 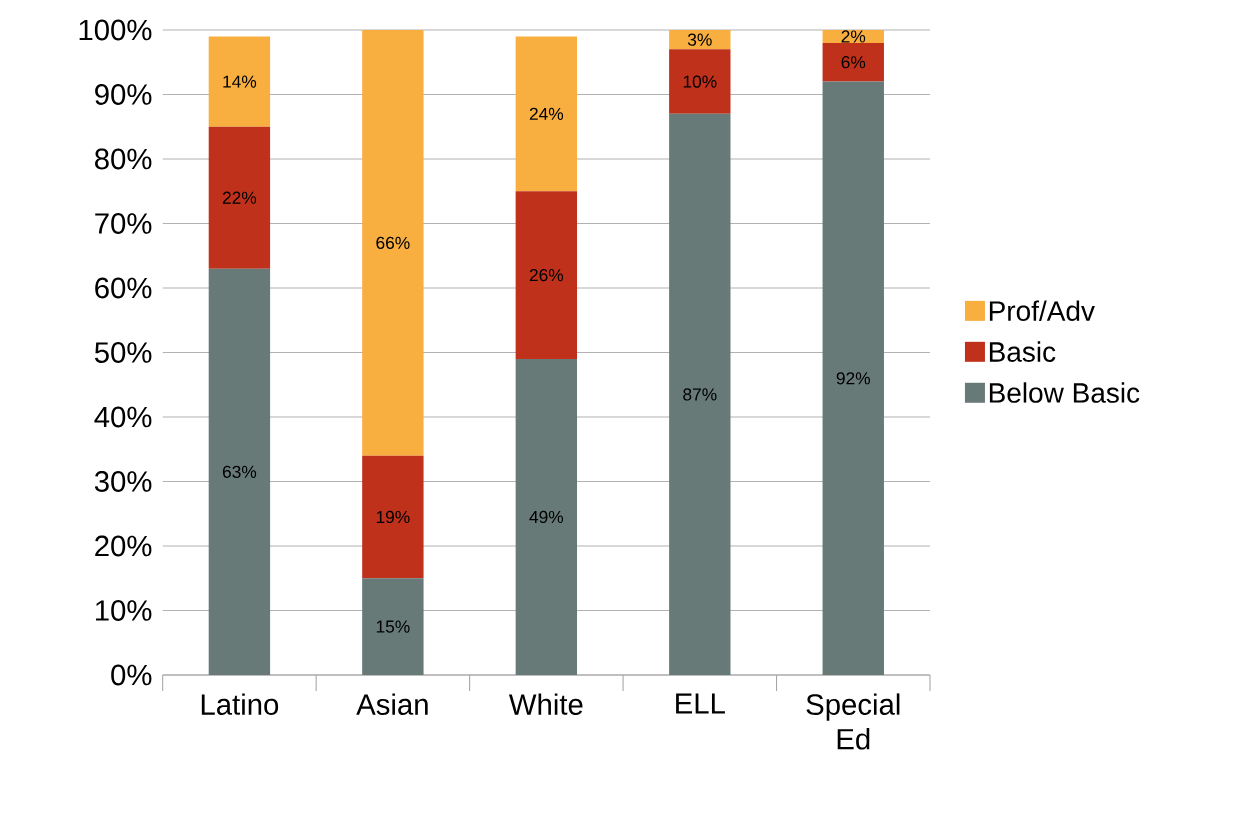 I want to click on legend-label: Prof/Adv, so click(x=1042, y=310).